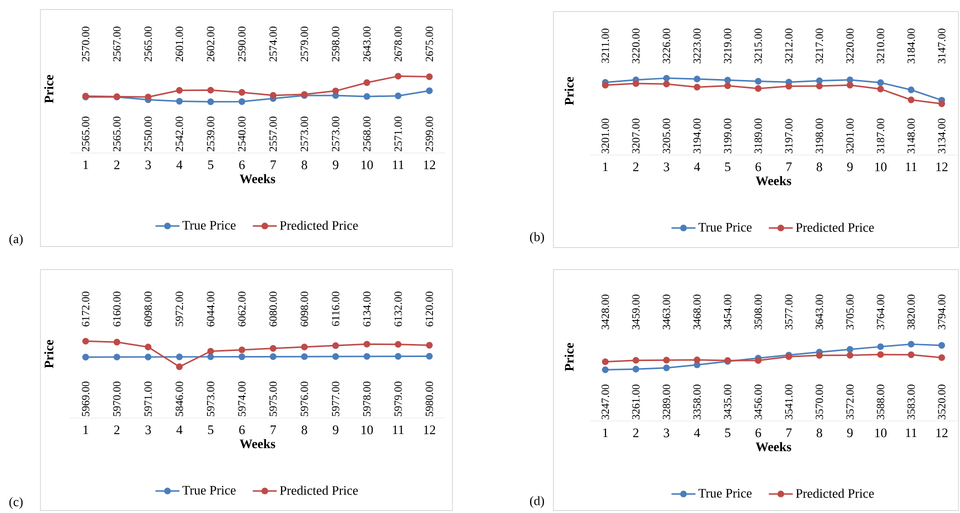 Image resolution: width=960 pixels, height=513 pixels. I want to click on data-label: 2602.00, so click(210, 44).